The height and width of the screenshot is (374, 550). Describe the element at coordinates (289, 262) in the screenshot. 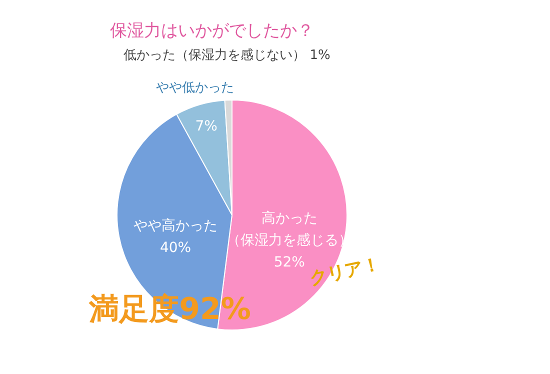

I see `data-label: 52%` at that location.